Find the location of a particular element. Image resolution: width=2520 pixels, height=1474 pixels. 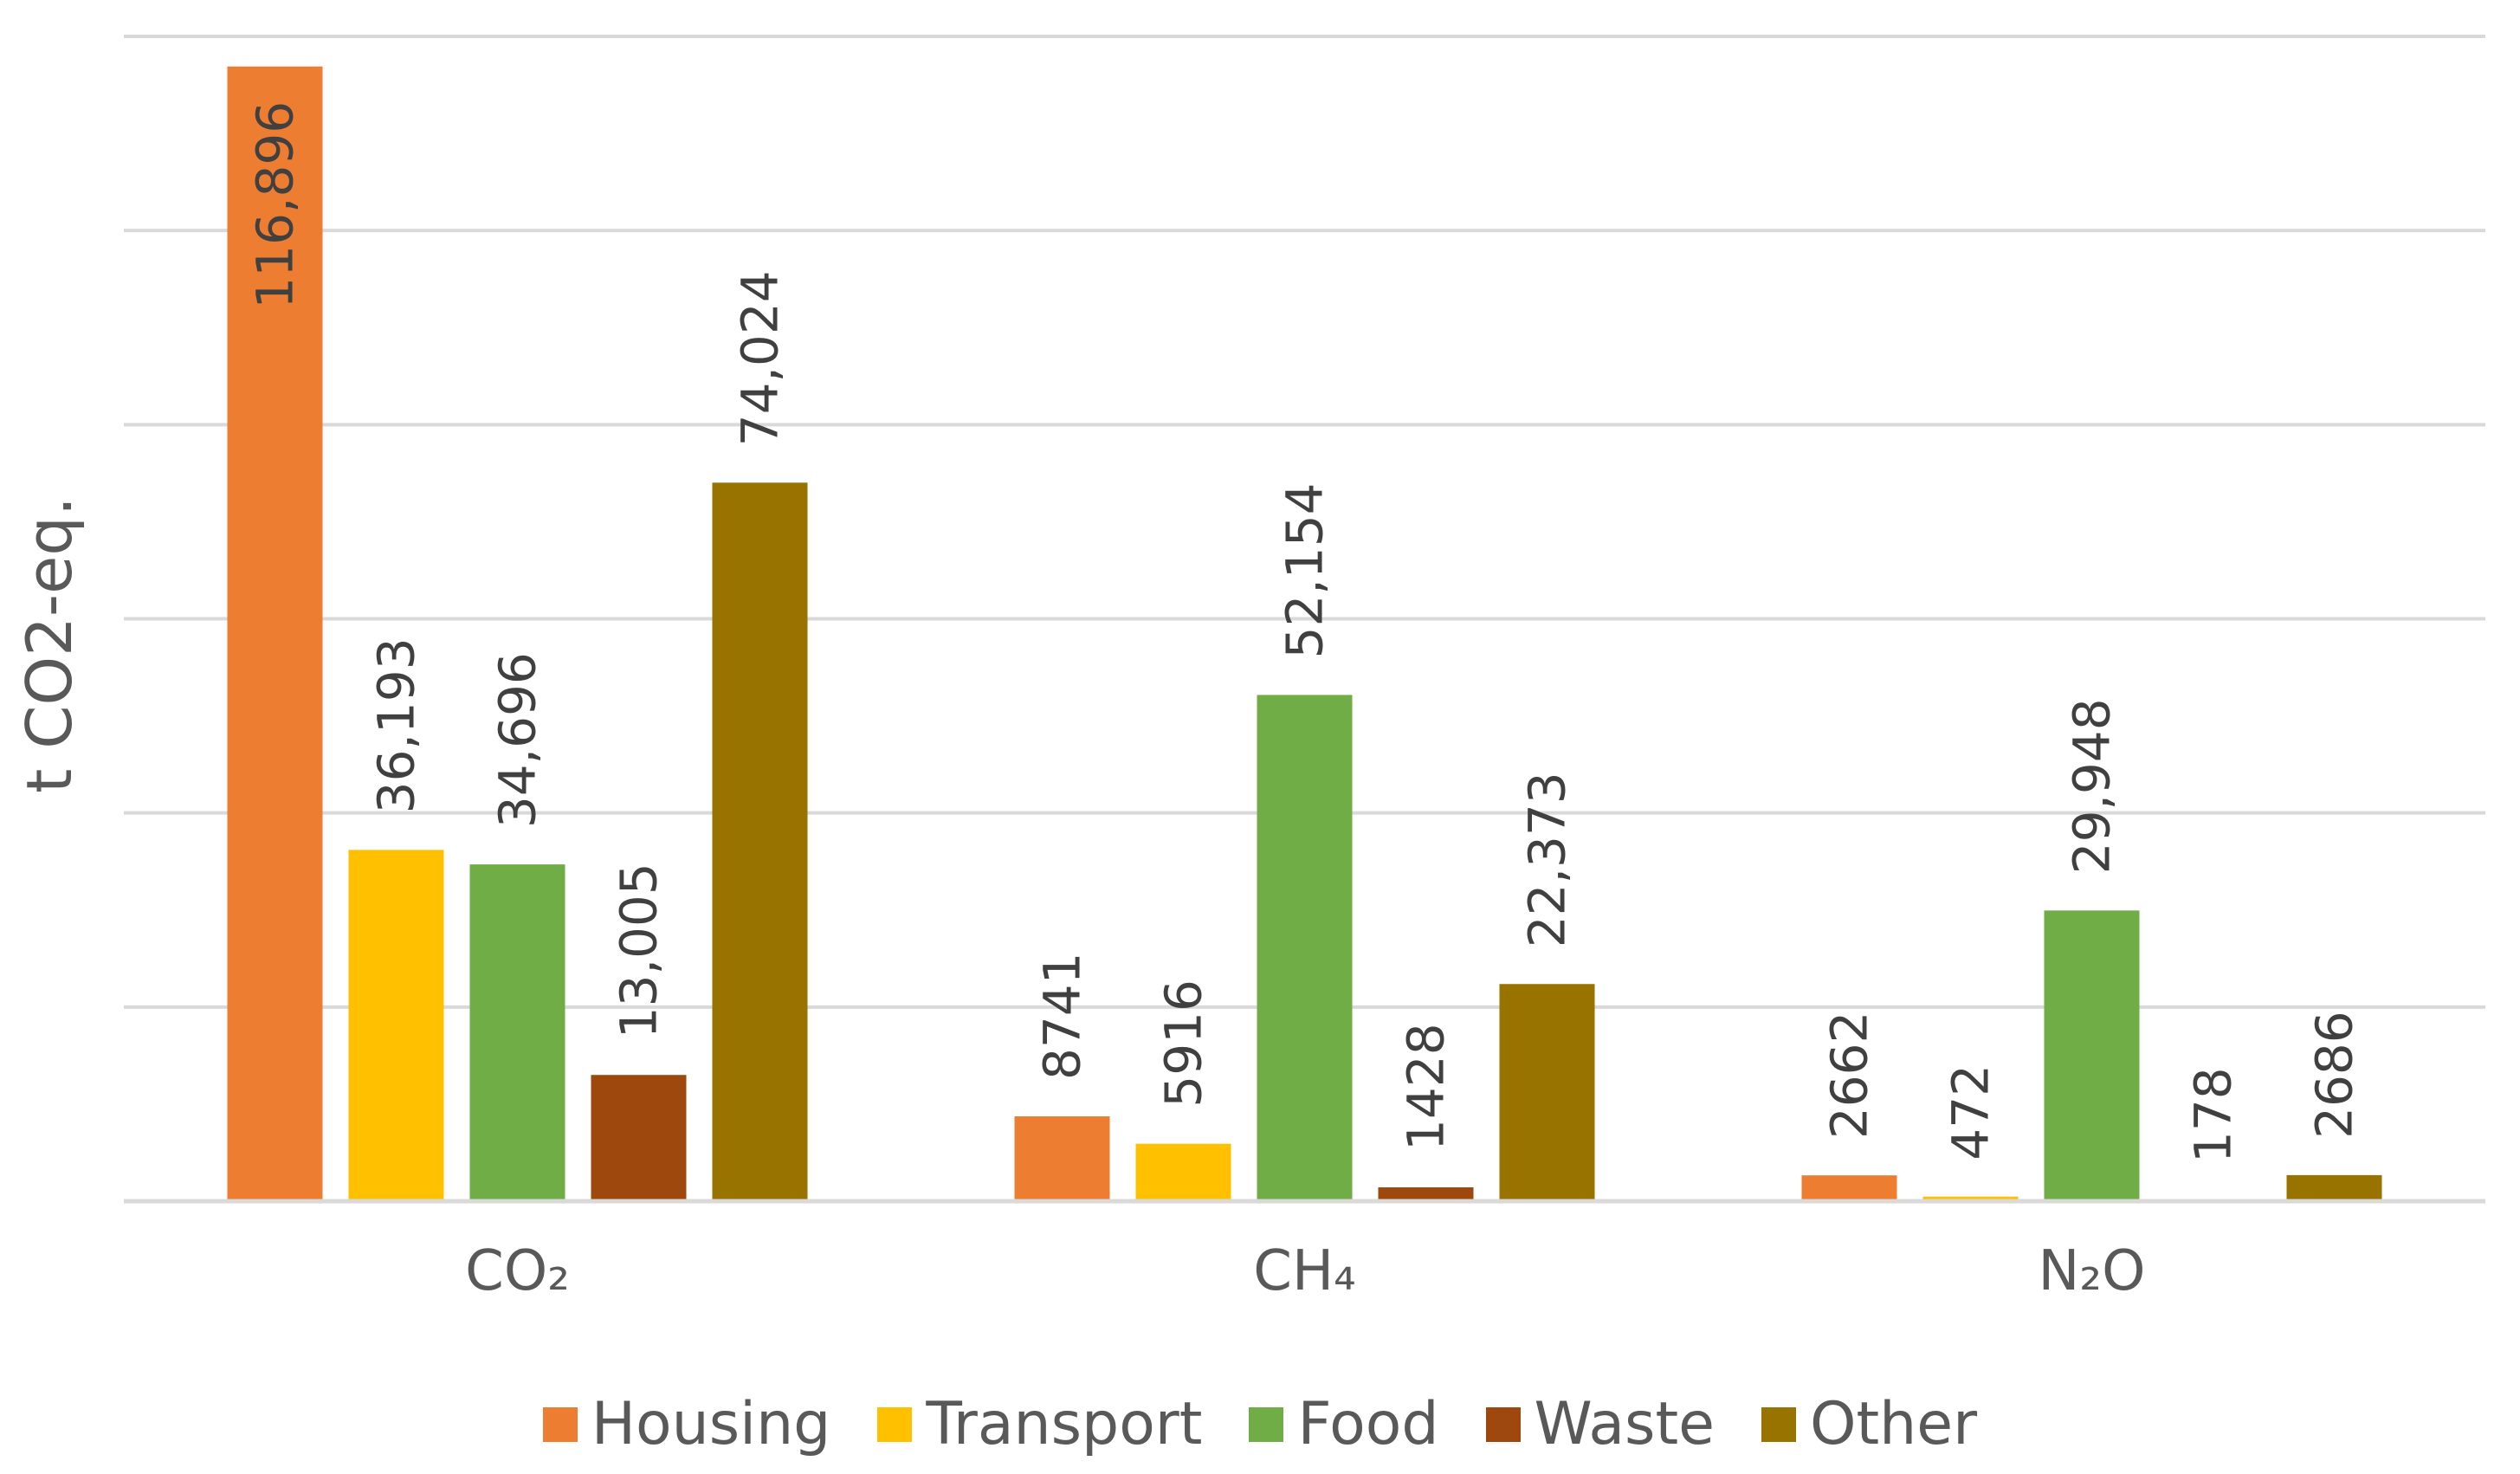

x-tick-label: N₂O is located at coordinates (2092, 1271).